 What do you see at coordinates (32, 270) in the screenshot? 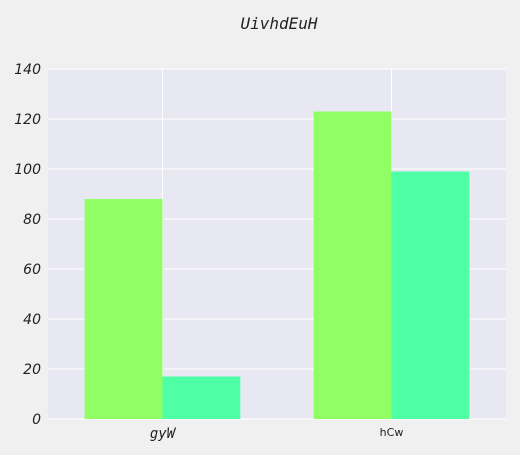
I see `y-tick-label: 60` at bounding box center [32, 270].